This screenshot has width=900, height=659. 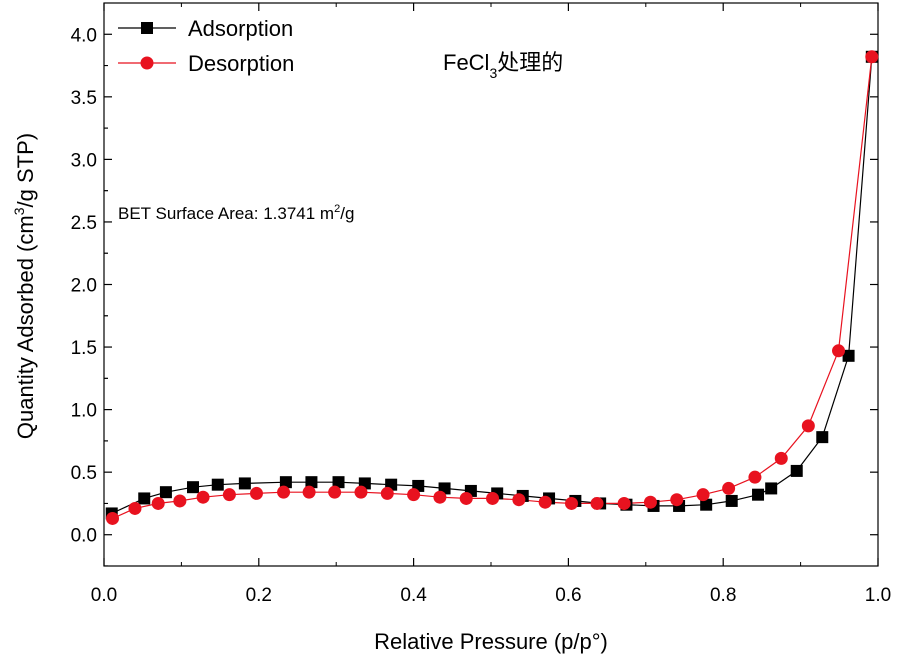 What do you see at coordinates (84, 223) in the screenshot?
I see `y-tick-label: 2.5` at bounding box center [84, 223].